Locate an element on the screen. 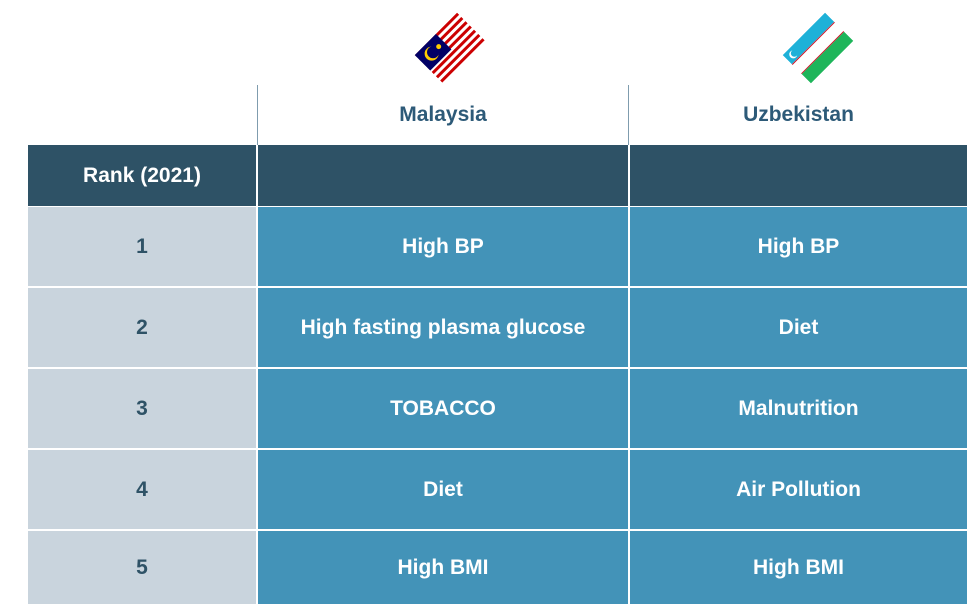 Image resolution: width=967 pixels, height=604 pixels. rank-cell: 2 is located at coordinates (142, 327).